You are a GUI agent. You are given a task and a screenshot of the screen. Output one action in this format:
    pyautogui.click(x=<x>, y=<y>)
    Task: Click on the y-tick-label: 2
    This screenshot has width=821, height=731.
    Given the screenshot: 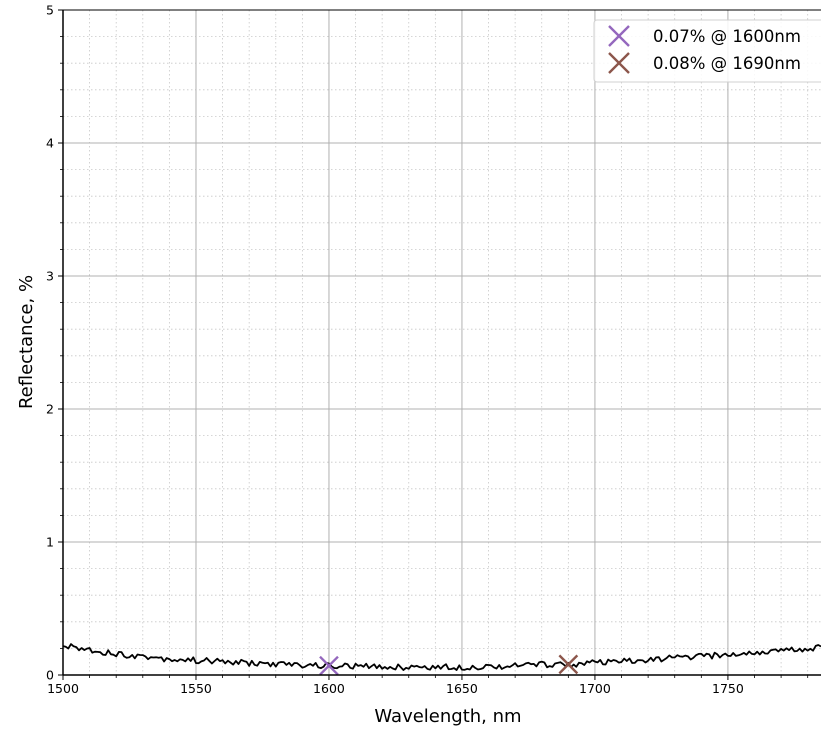 What is the action you would take?
    pyautogui.click(x=50, y=409)
    